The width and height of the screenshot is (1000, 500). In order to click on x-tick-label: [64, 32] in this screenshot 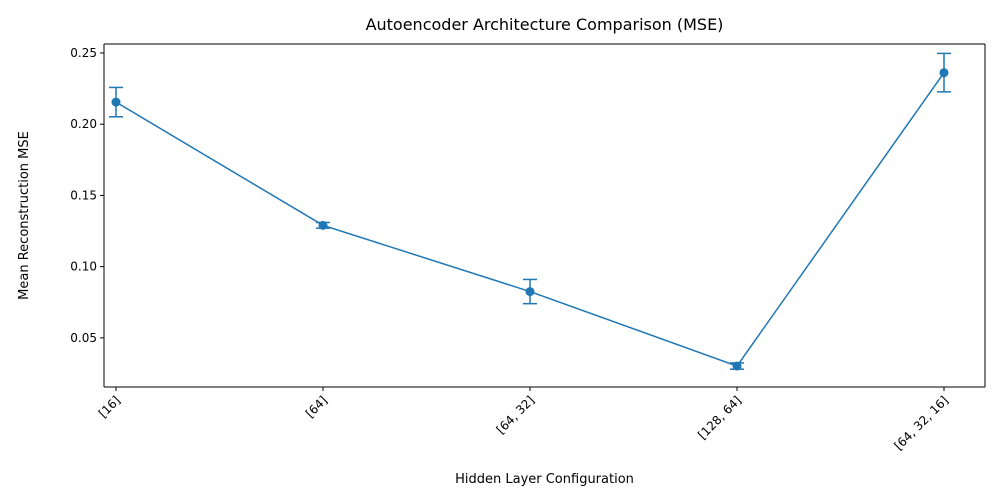, I will do `click(516, 415)`.